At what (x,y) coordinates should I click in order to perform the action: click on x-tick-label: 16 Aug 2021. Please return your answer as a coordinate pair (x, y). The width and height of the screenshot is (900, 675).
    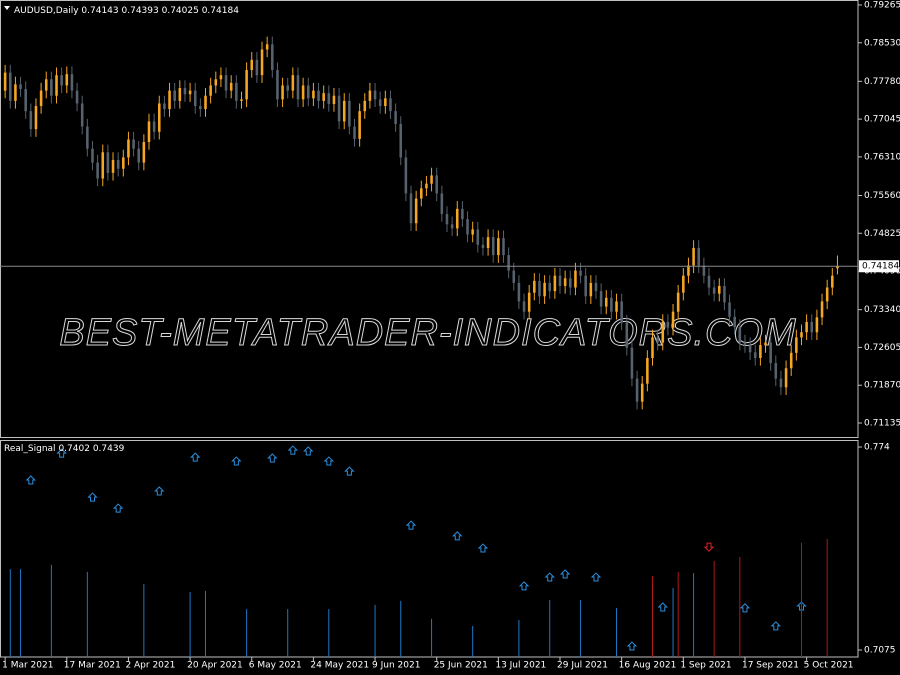
    Looking at the image, I should click on (648, 666).